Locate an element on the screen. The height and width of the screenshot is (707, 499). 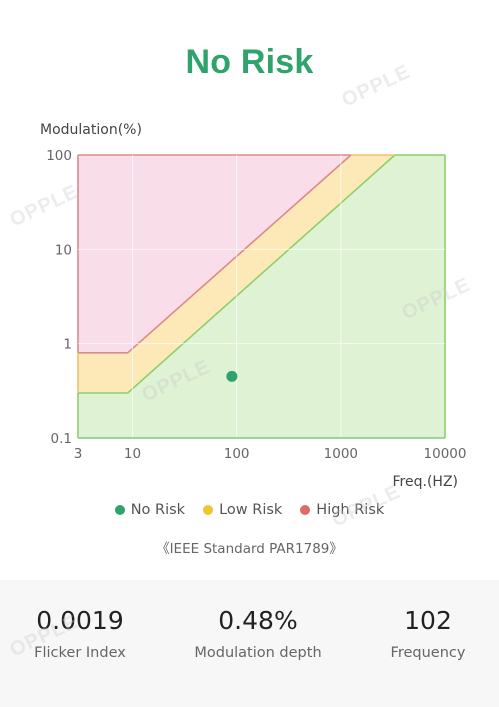
metric-label: Frequency is located at coordinates (428, 653).